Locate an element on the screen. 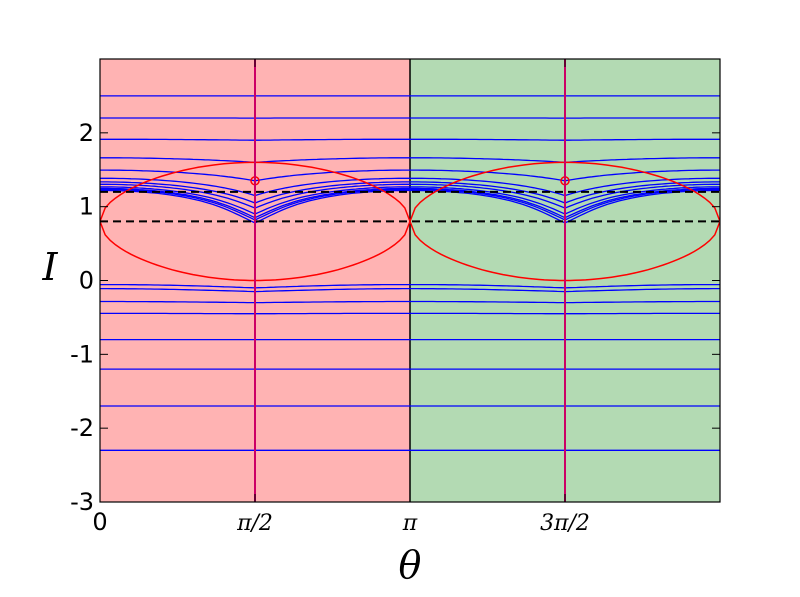  x-tick-label-3: 3π/2 is located at coordinates (565, 523).